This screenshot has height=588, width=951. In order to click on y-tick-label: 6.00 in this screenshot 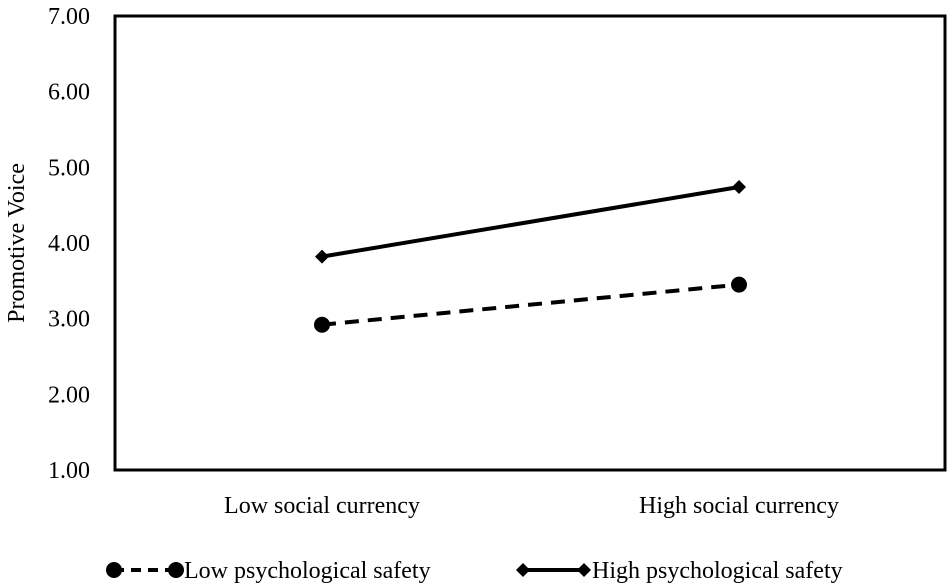, I will do `click(69, 93)`.